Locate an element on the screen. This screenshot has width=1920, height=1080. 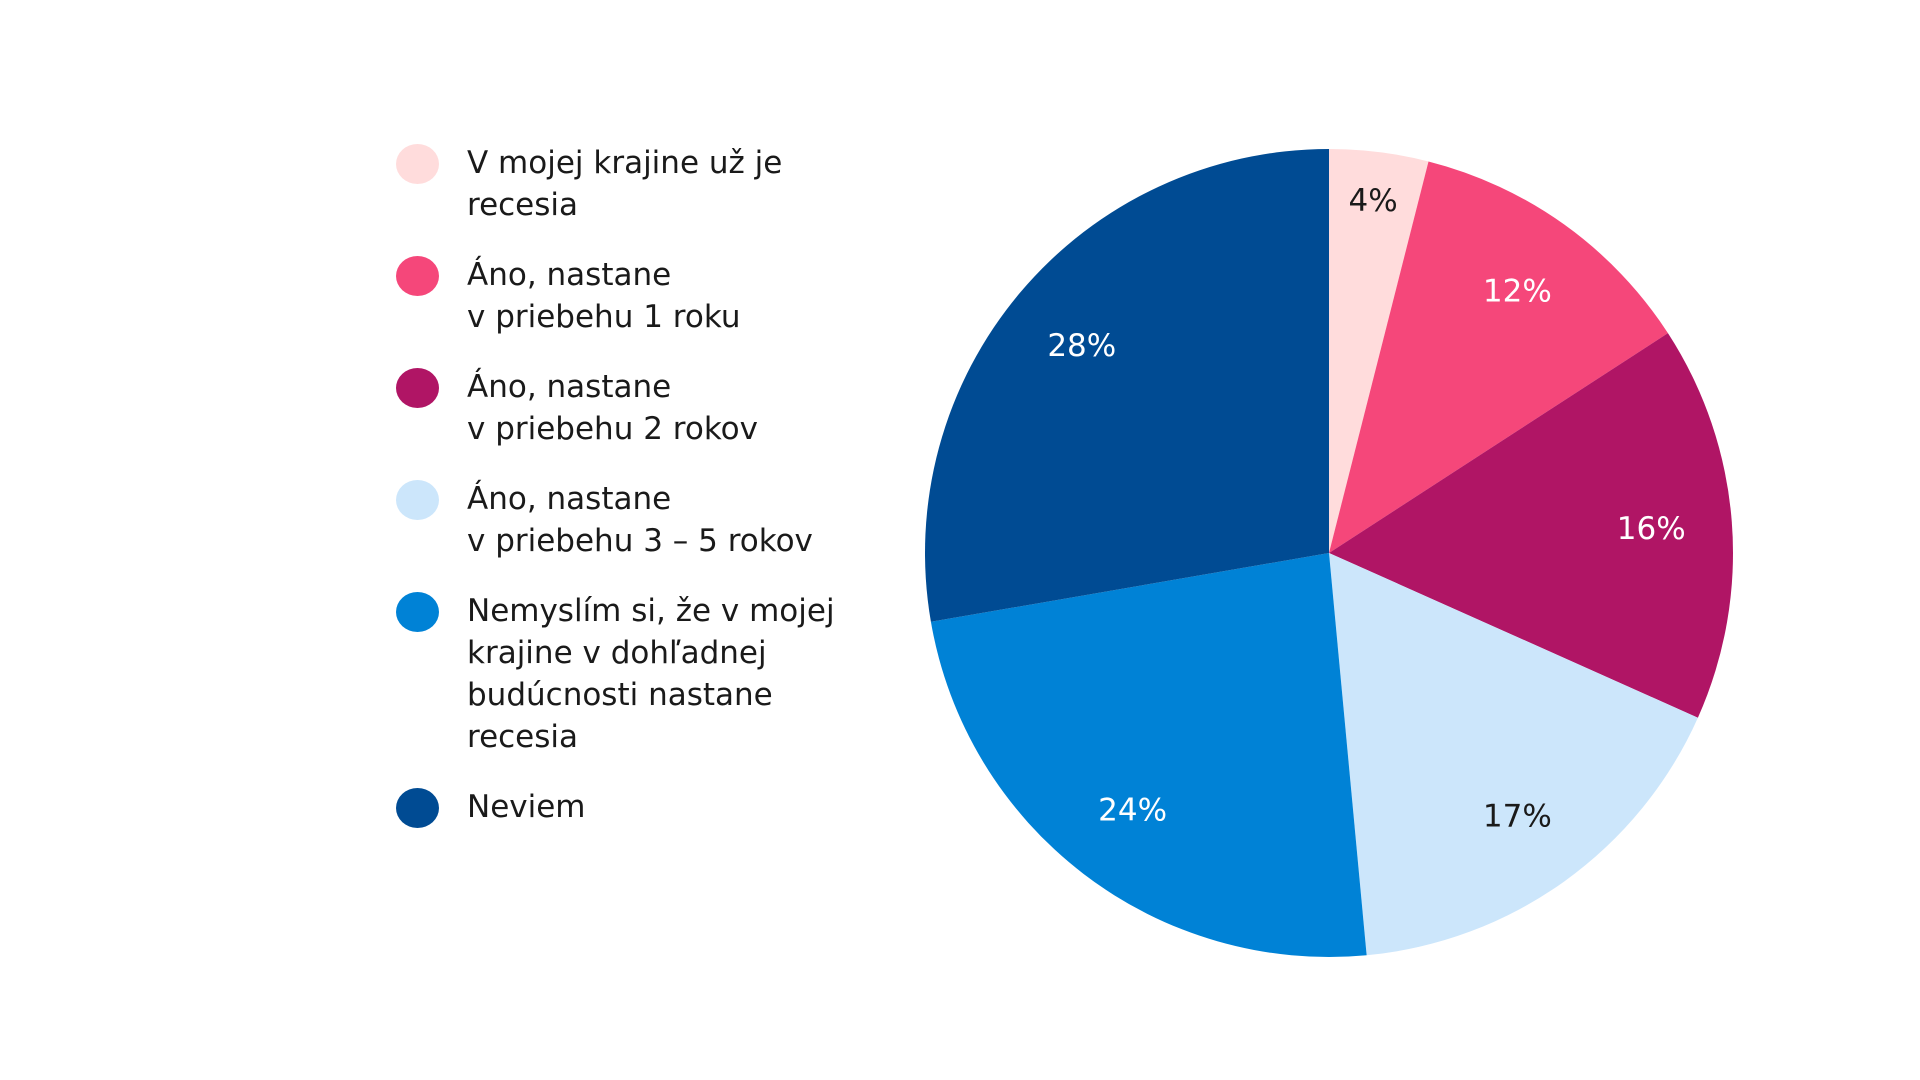
legend-label: V mojej krajine už je recesia is located at coordinates (625, 184).